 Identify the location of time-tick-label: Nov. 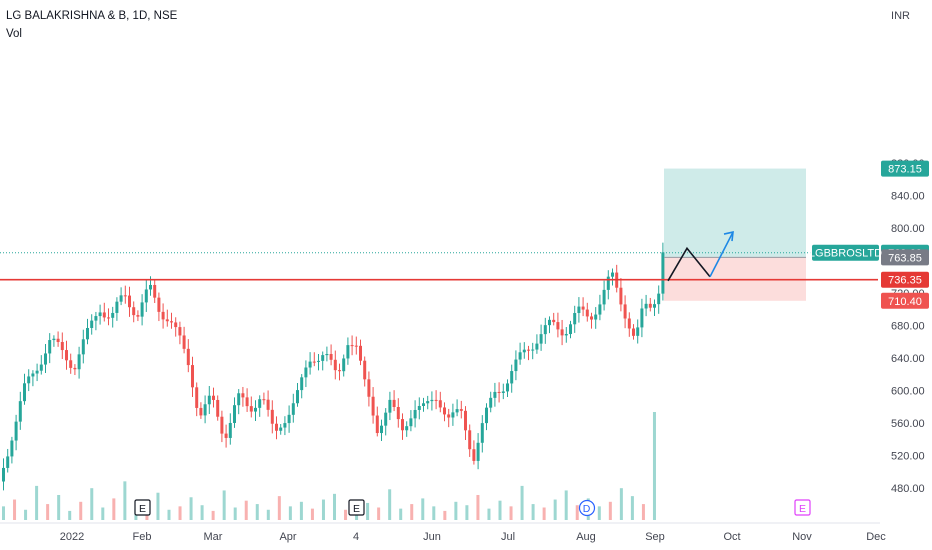
(802, 537).